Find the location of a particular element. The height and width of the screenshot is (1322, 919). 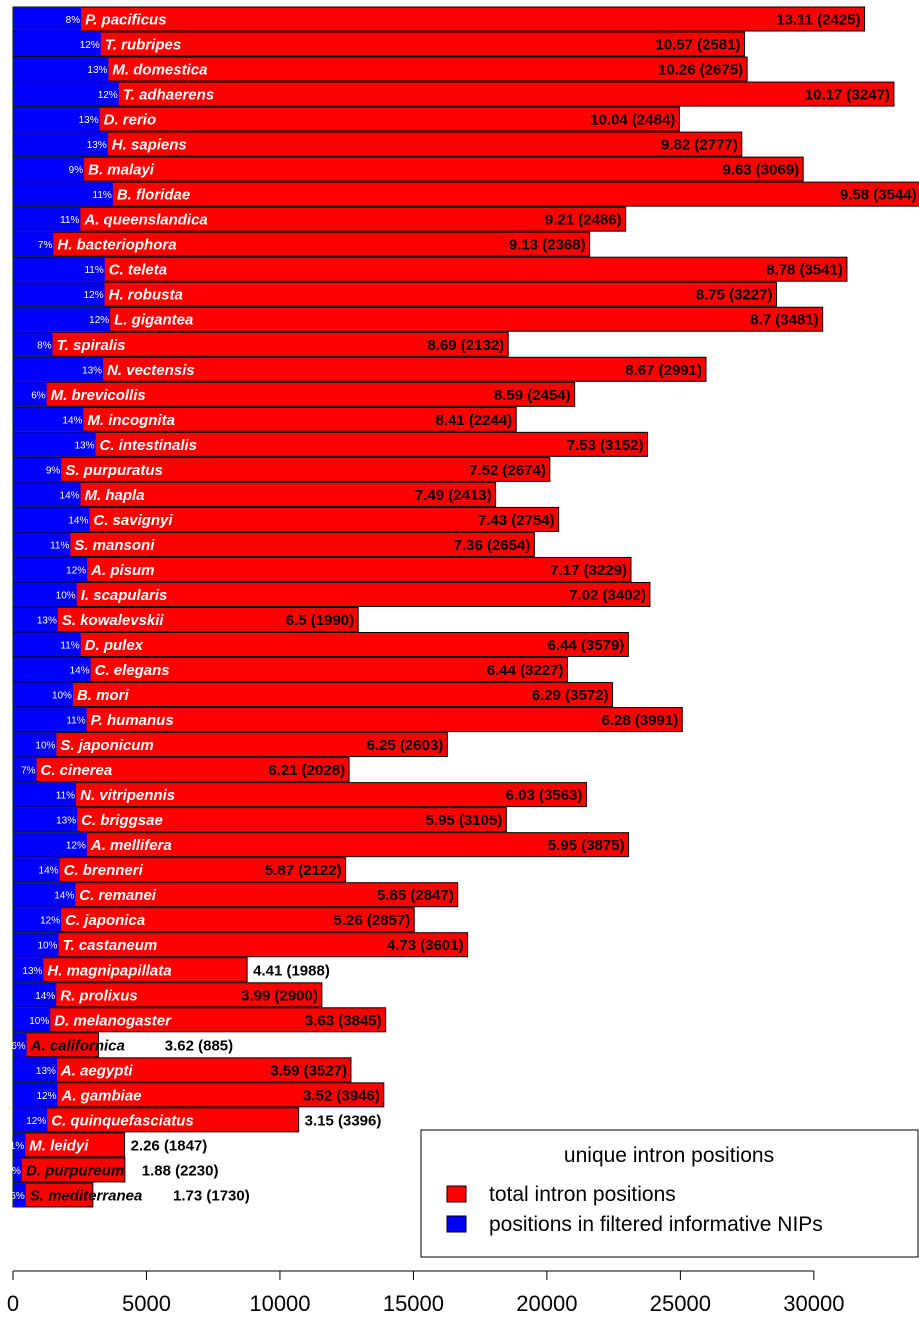

legend-title: unique intron positions is located at coordinates (669, 1155).